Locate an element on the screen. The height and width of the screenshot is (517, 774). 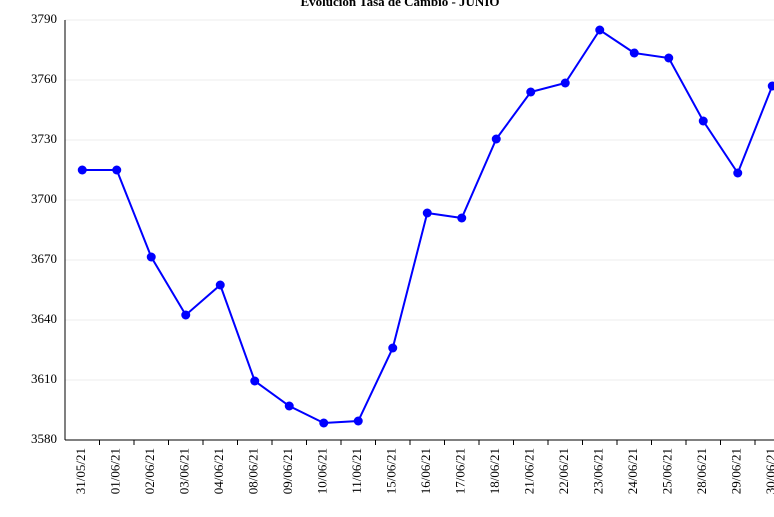
x-tick-label: 25/06/21 is located at coordinates (667, 471).